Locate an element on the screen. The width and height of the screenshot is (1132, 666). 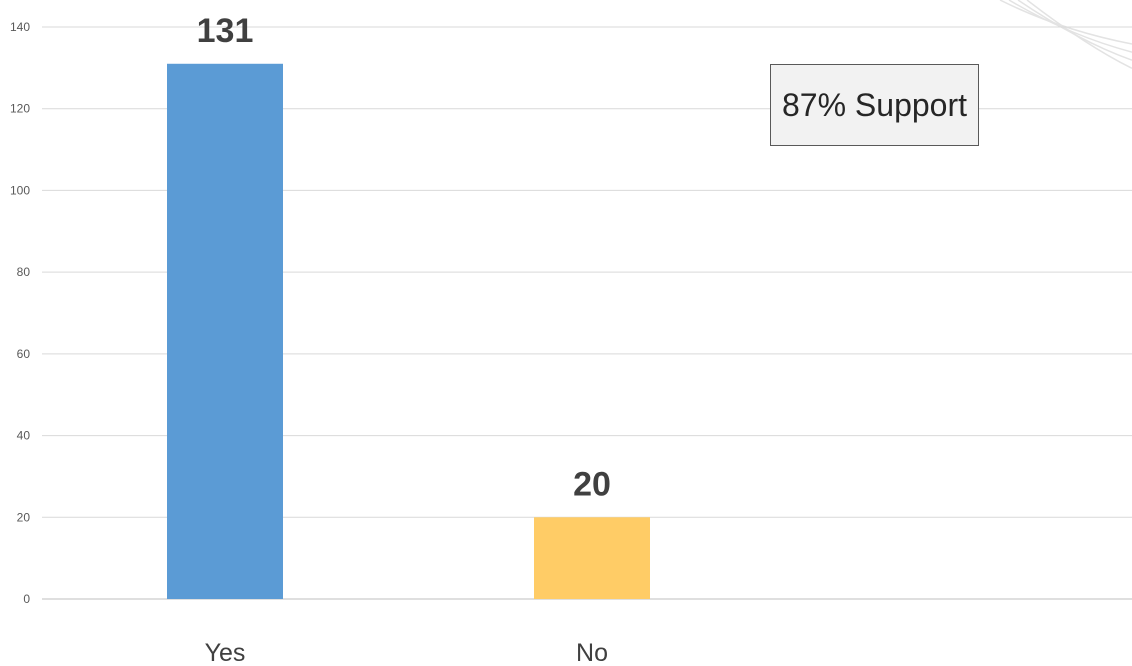
y-tick-label-40: 40 is located at coordinates (24, 436).